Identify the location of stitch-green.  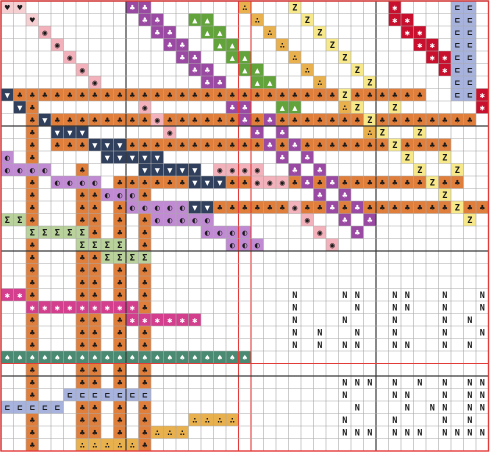
(257, 70).